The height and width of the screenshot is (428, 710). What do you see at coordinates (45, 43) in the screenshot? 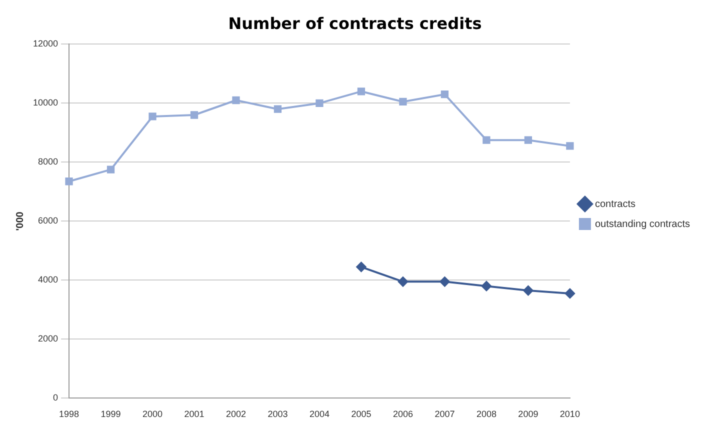
I see `y-tick-label: 12000` at bounding box center [45, 43].